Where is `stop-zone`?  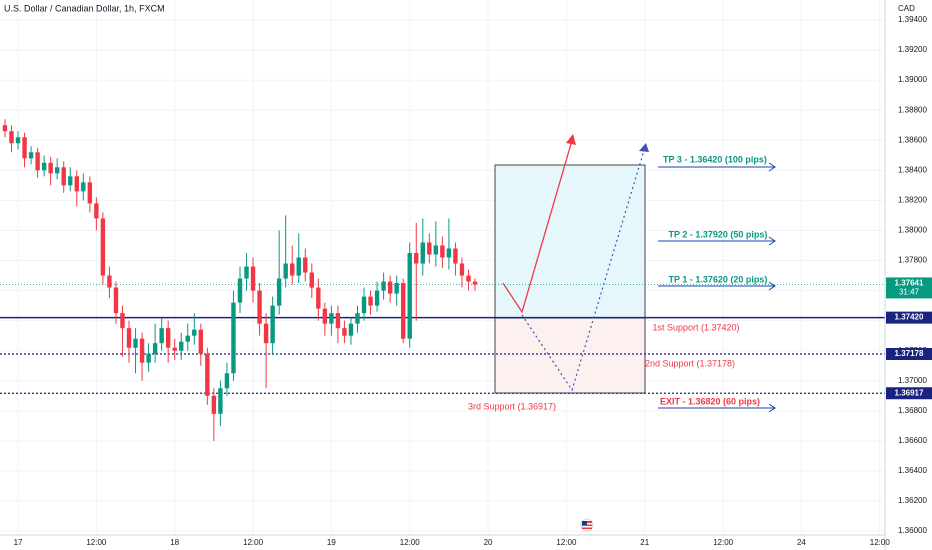 stop-zone is located at coordinates (570, 355).